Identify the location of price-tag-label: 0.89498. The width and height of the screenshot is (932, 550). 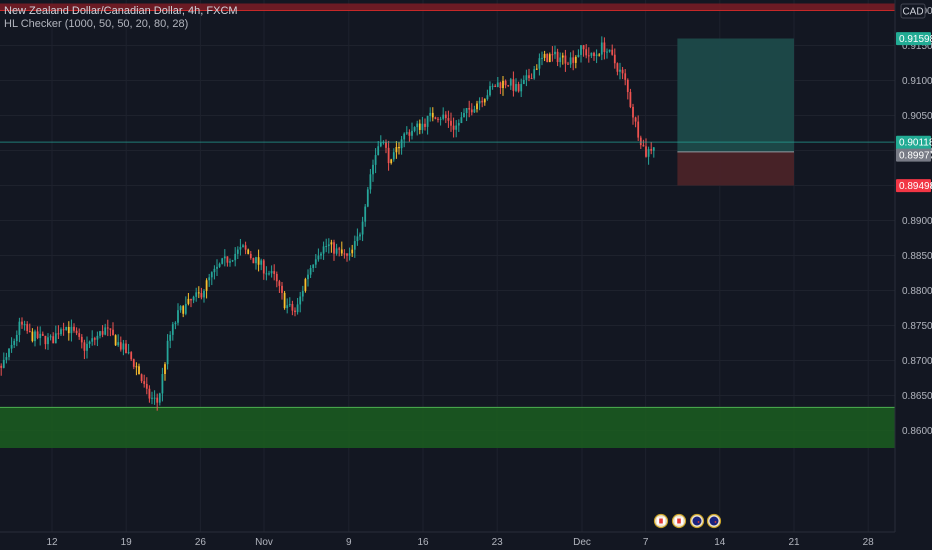
(915, 186).